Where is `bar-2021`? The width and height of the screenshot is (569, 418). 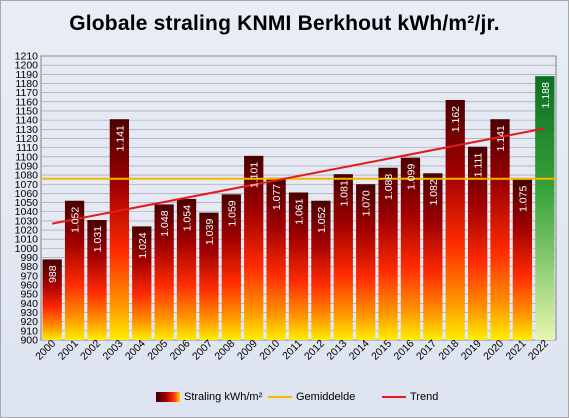 bar-2021 is located at coordinates (522, 259).